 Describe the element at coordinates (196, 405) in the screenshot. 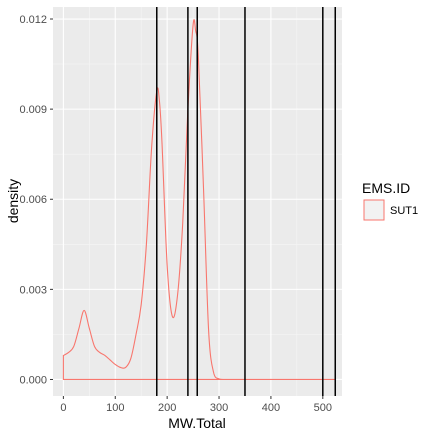

I see `x-axis: 0 100 200 300 400 500` at that location.